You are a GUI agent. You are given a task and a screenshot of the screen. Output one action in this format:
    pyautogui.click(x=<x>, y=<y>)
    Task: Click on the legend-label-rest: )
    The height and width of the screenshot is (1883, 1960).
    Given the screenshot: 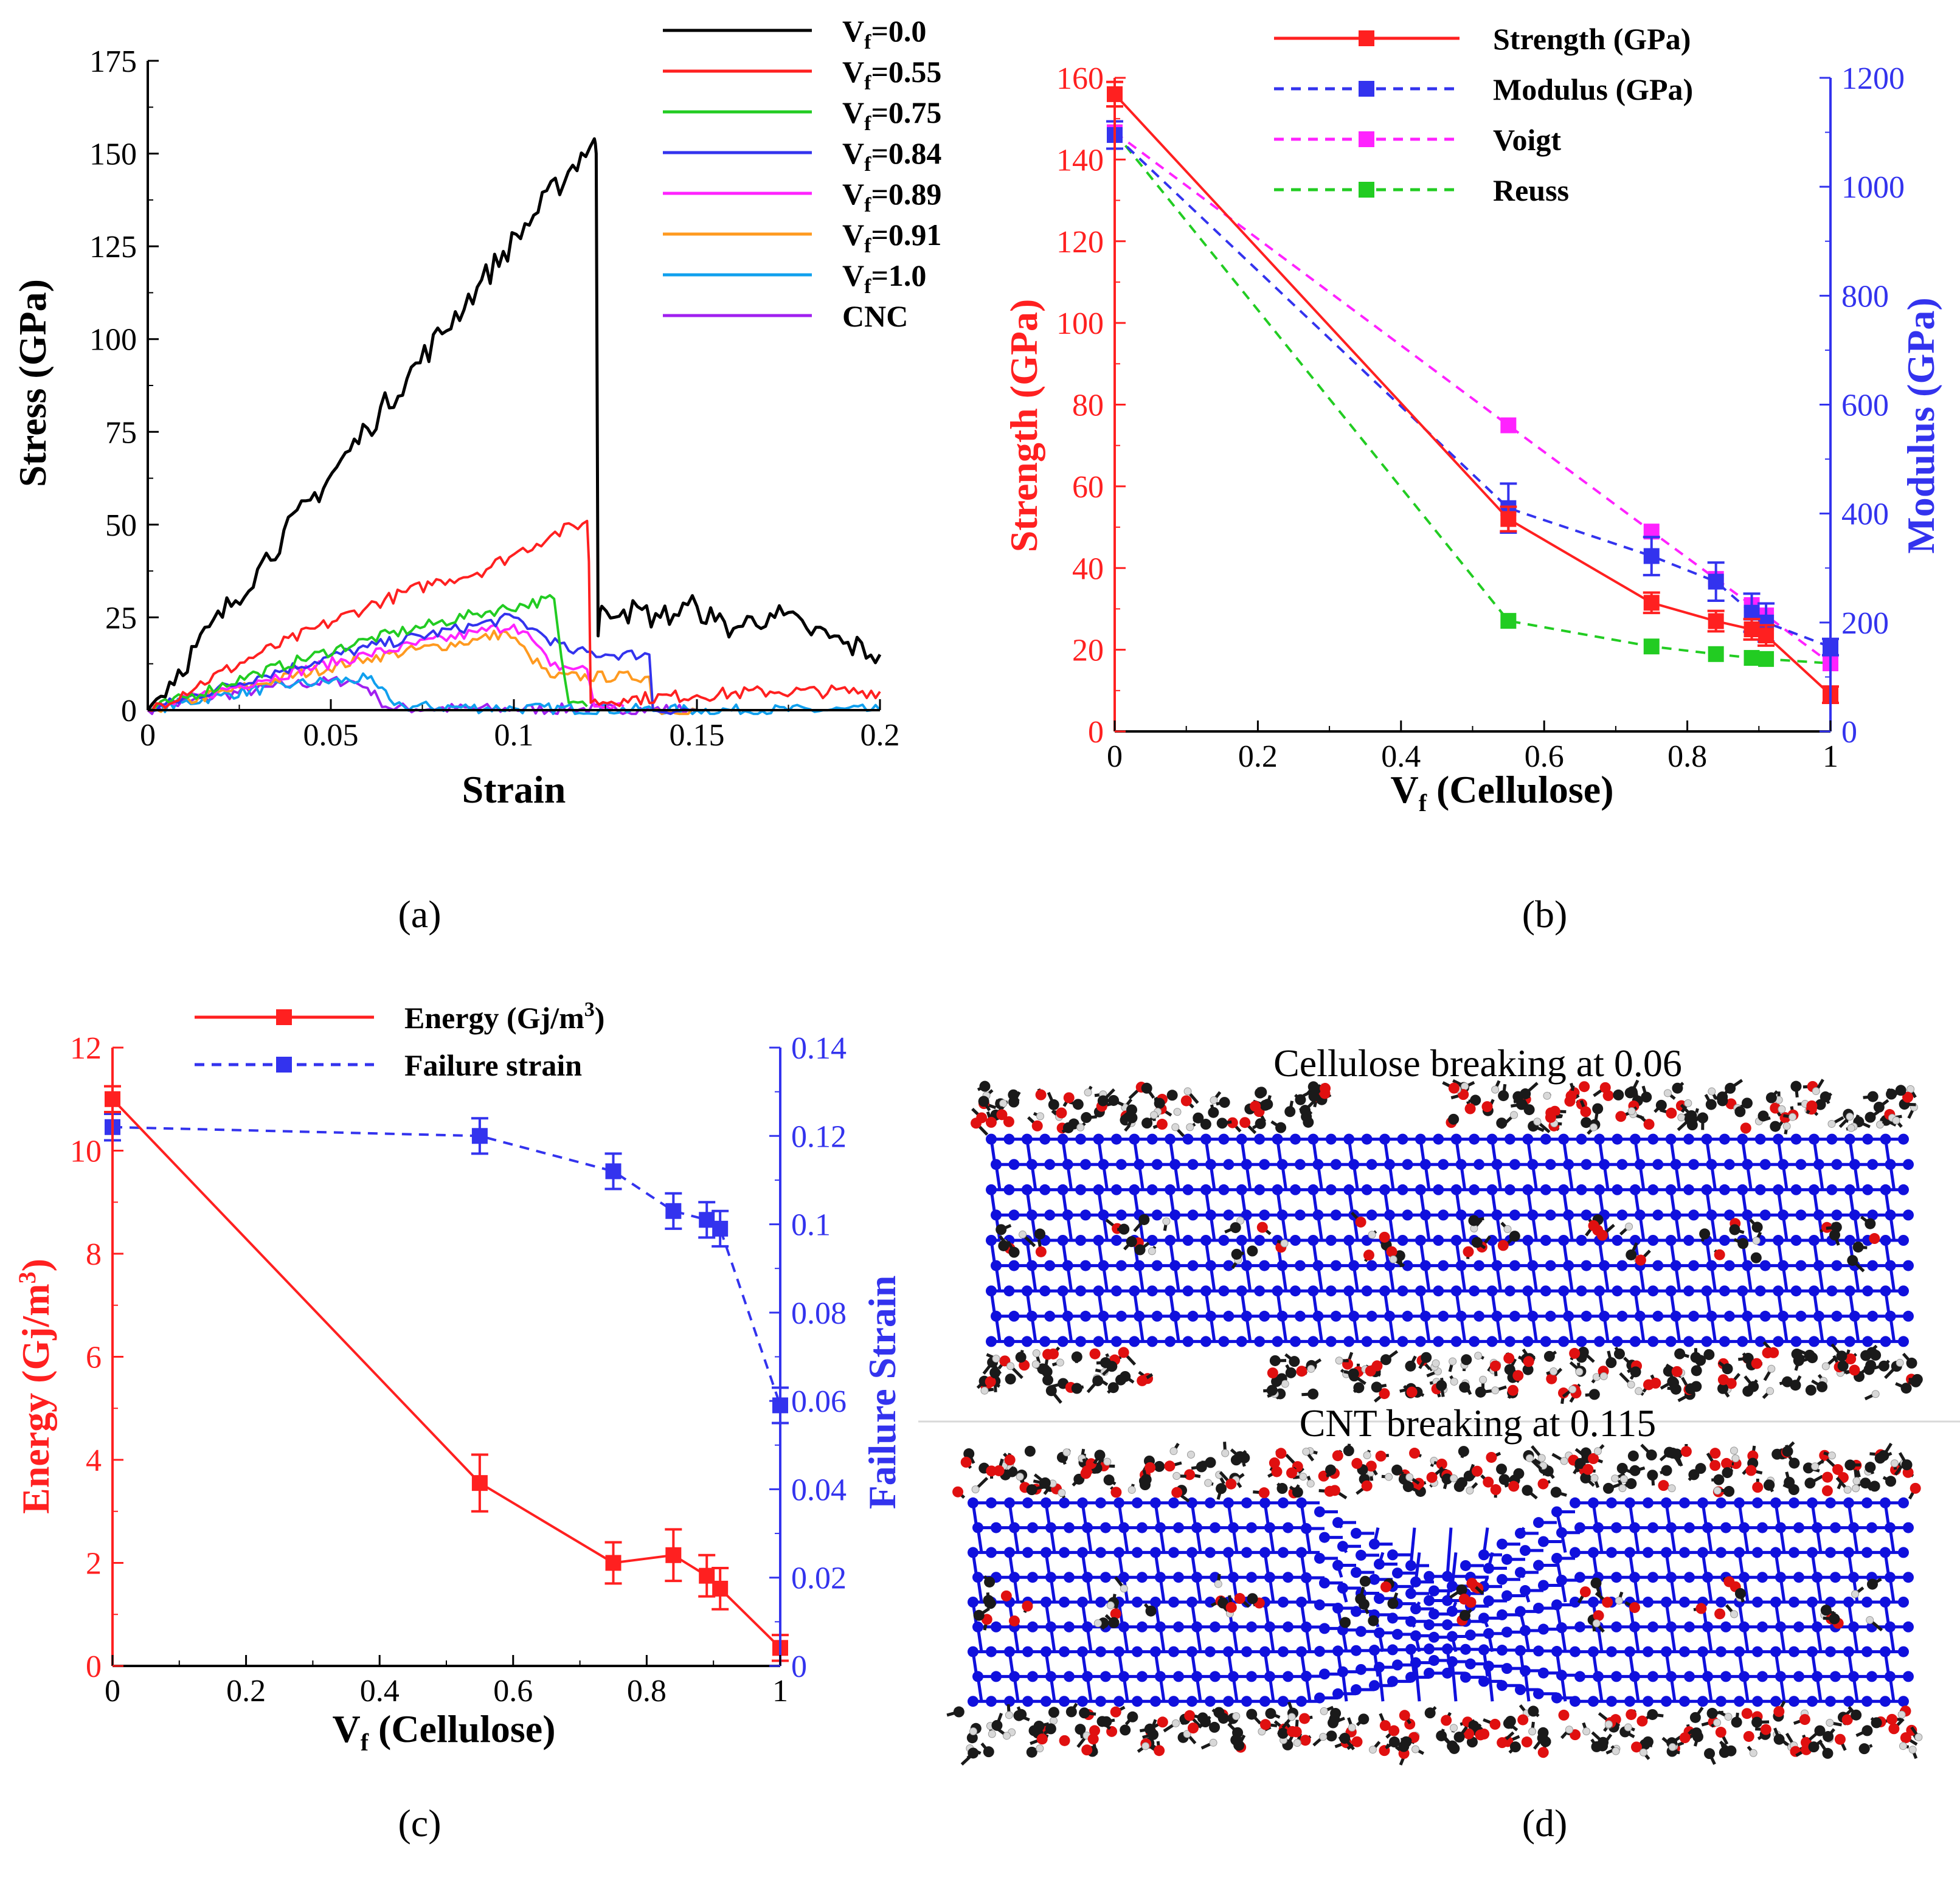 What is the action you would take?
    pyautogui.click(x=600, y=1018)
    